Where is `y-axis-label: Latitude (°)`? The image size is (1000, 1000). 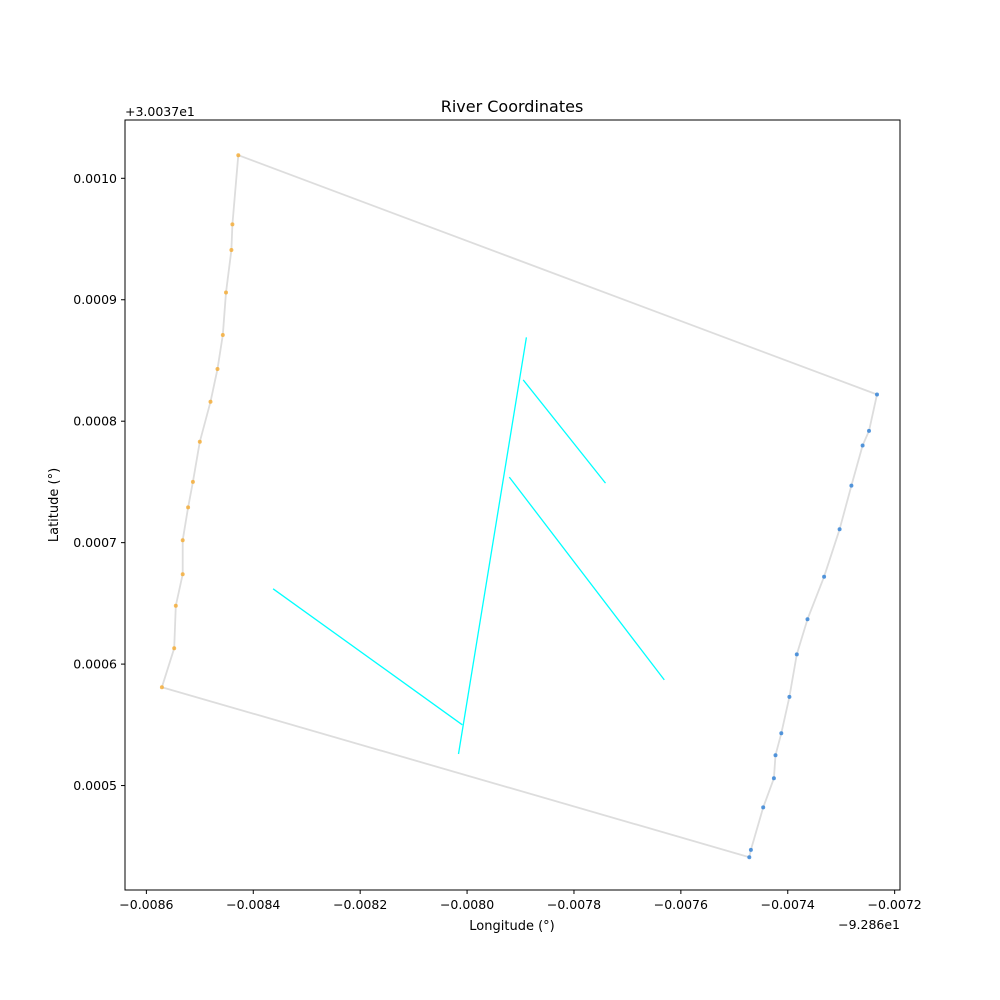
y-axis-label: Latitude (°) is located at coordinates (54, 505).